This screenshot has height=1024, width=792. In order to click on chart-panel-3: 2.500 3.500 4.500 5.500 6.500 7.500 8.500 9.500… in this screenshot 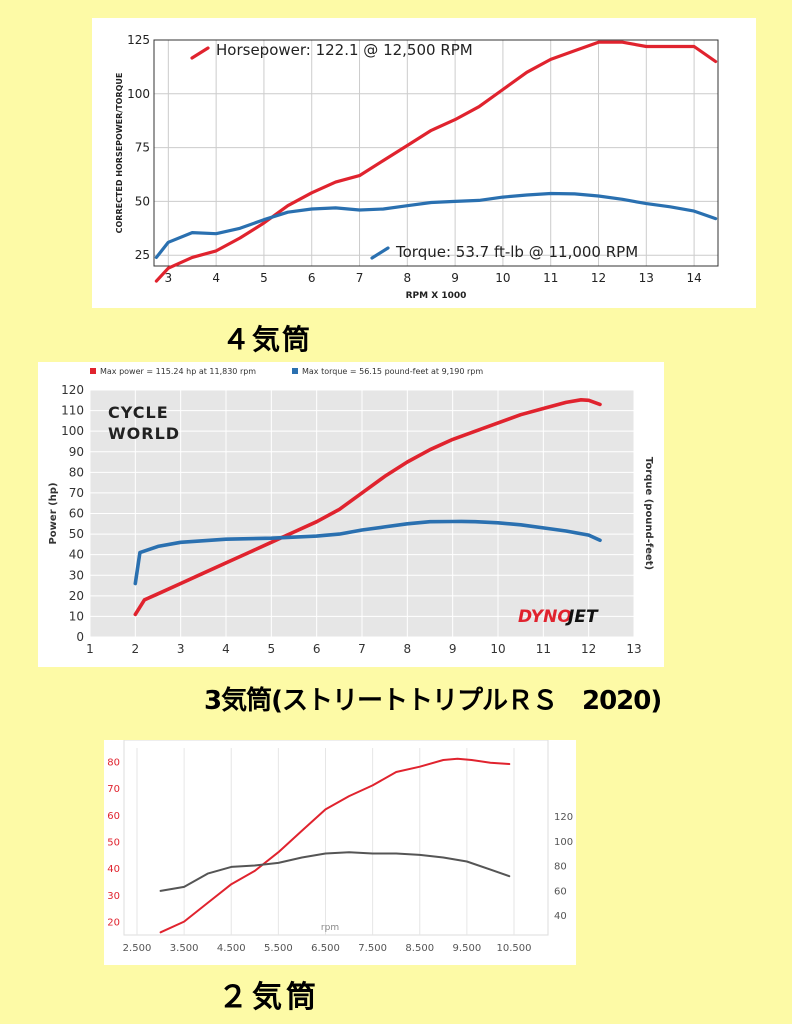, I will do `click(340, 852)`.